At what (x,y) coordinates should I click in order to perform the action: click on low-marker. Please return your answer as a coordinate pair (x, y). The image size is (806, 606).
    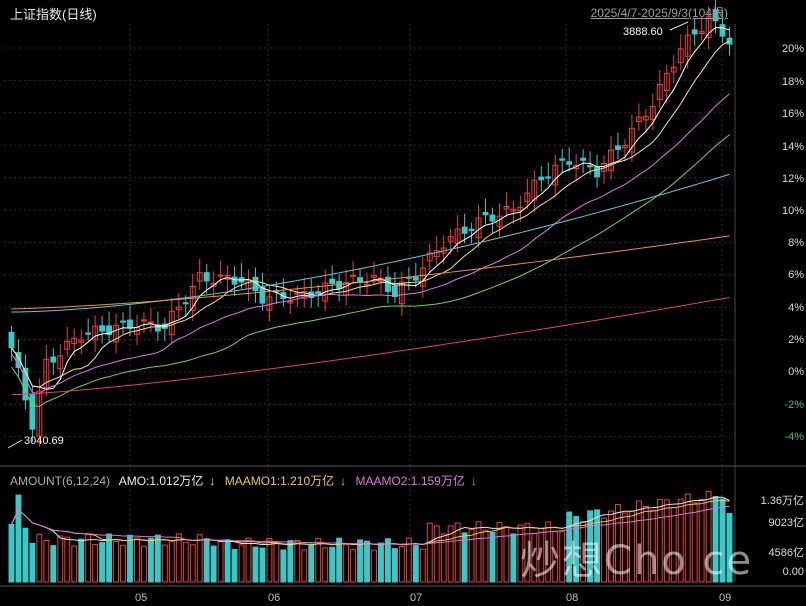
    Looking at the image, I should click on (15, 444).